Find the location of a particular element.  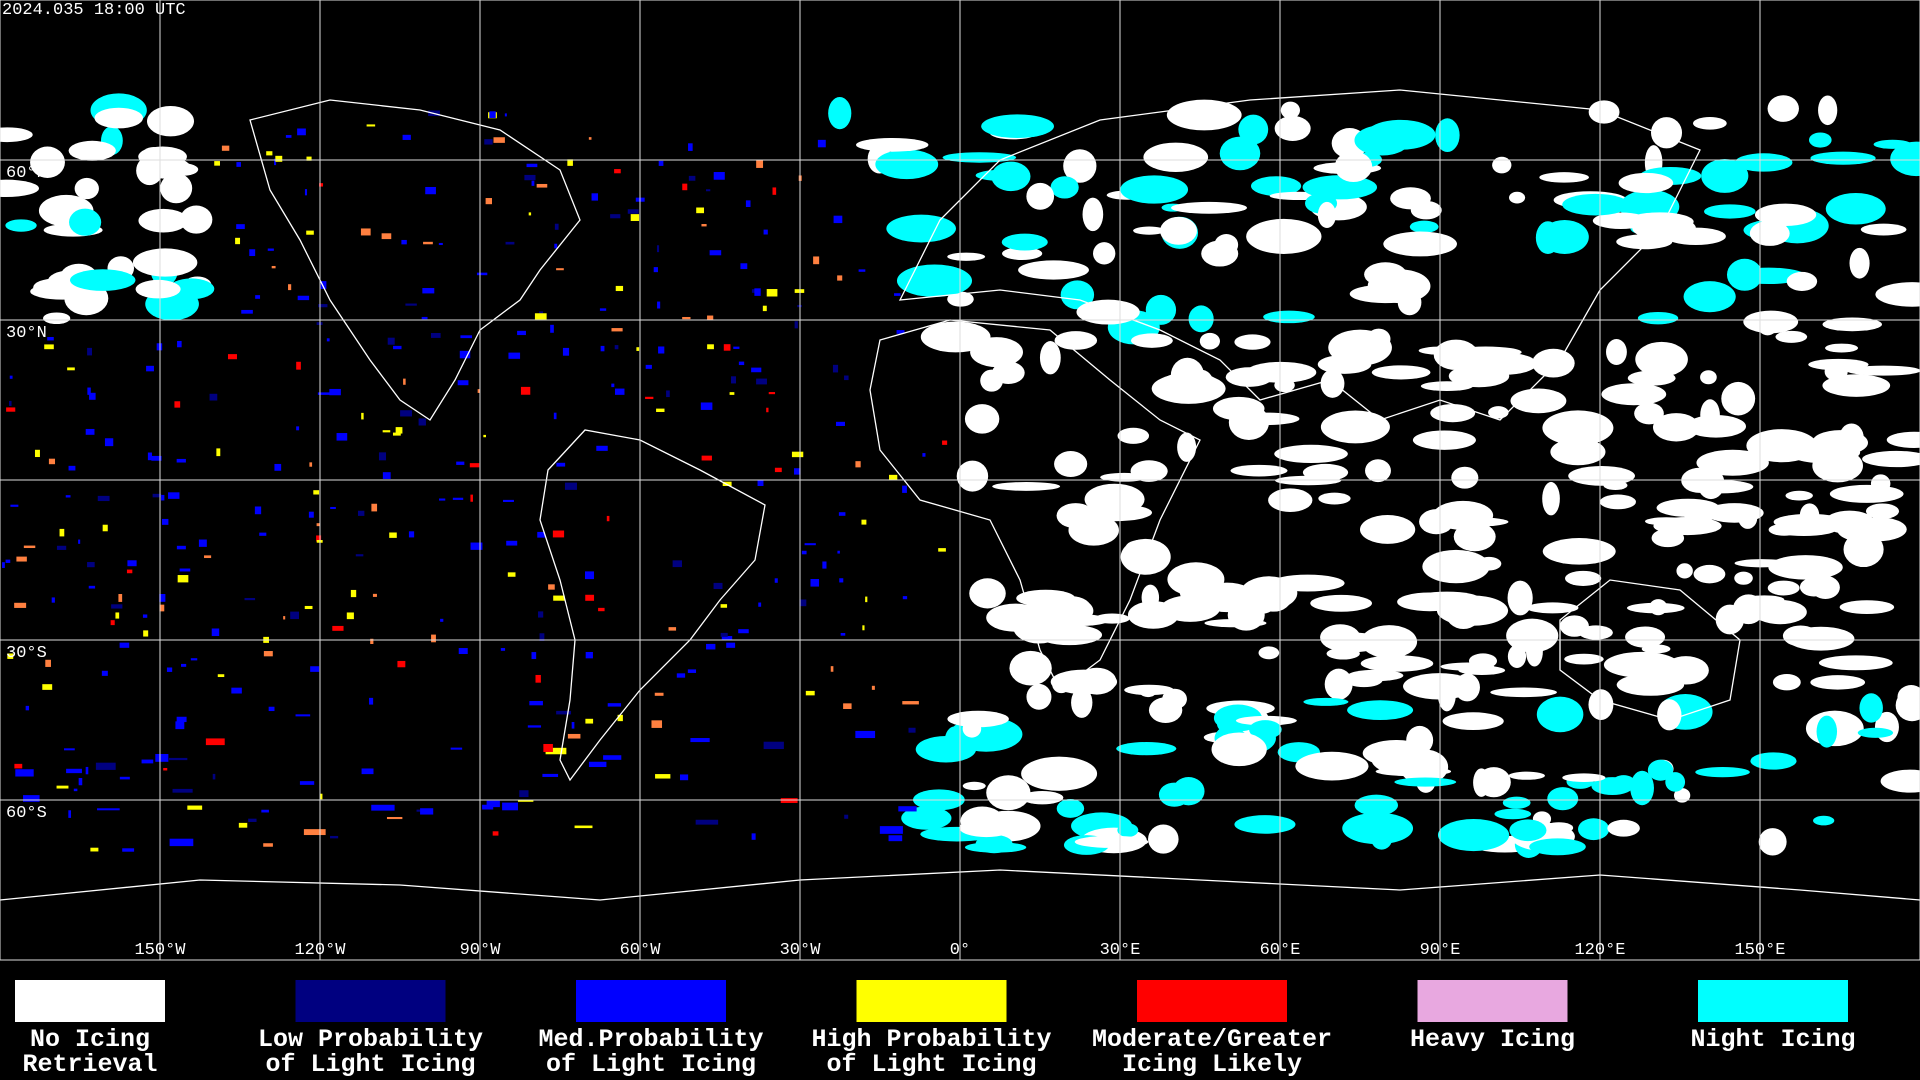

latitude-label: 30°S is located at coordinates (26, 653).